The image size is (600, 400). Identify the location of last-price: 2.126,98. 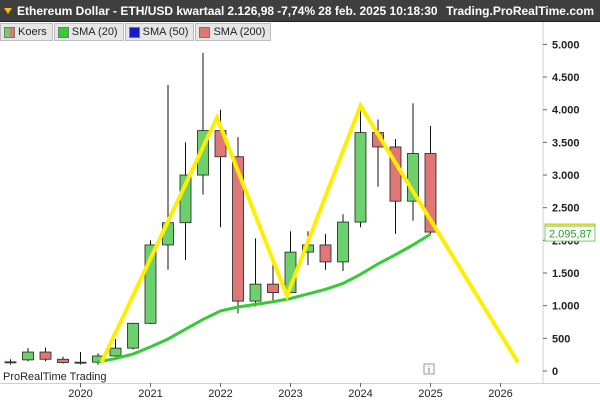
(251, 11).